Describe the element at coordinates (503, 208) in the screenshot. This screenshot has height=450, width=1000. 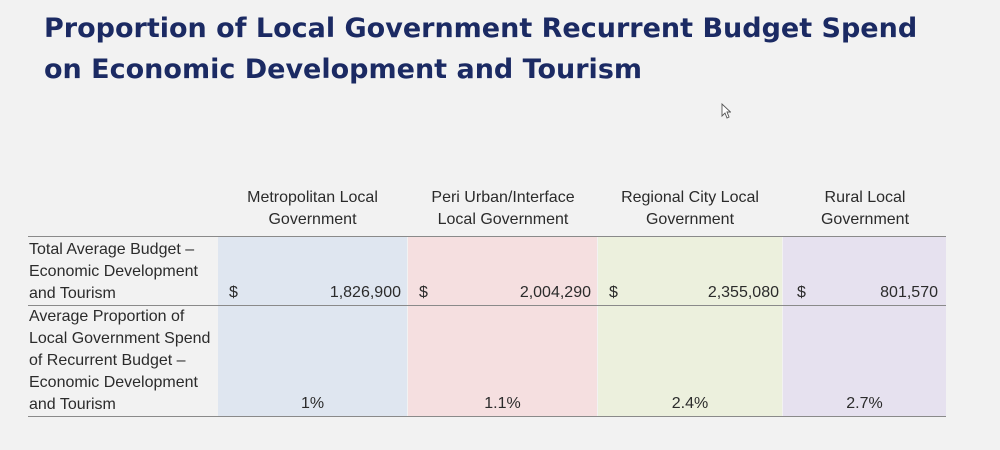
I see `column-header-peri-urban: Peri Urban/Interface Local Government` at that location.